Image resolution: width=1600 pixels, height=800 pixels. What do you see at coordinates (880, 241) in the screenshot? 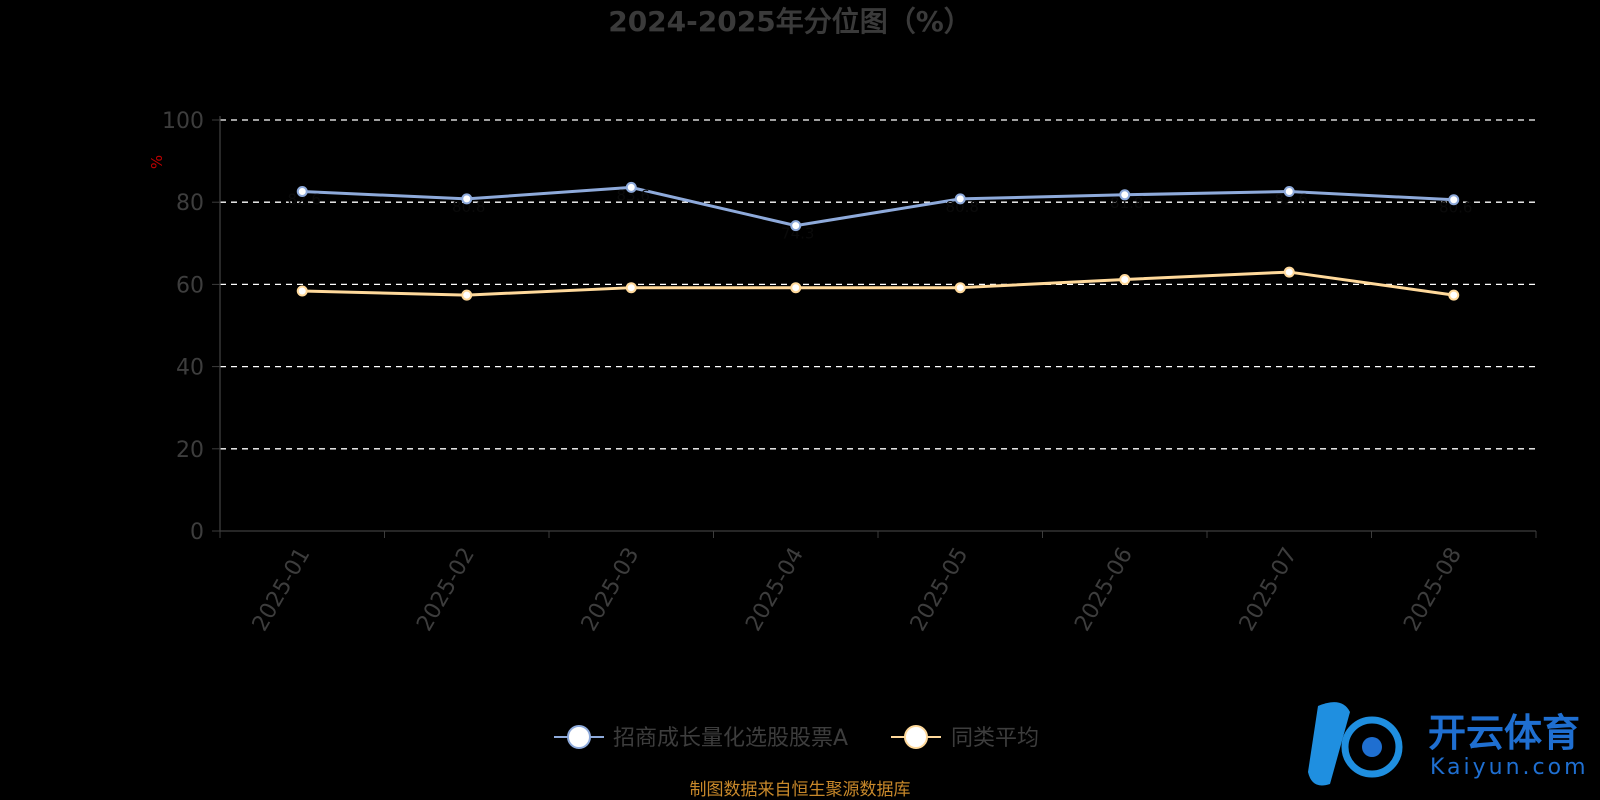
I see `series: 82.6 80.8 83.6 74.3 80.8 81.8 82.6 80.6` at bounding box center [880, 241].